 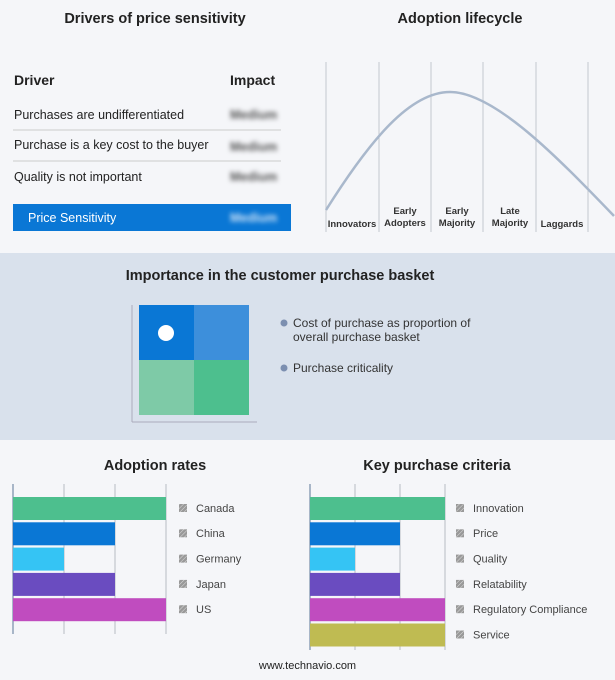 I want to click on chart-title: Key purchase criteria, so click(x=437, y=466).